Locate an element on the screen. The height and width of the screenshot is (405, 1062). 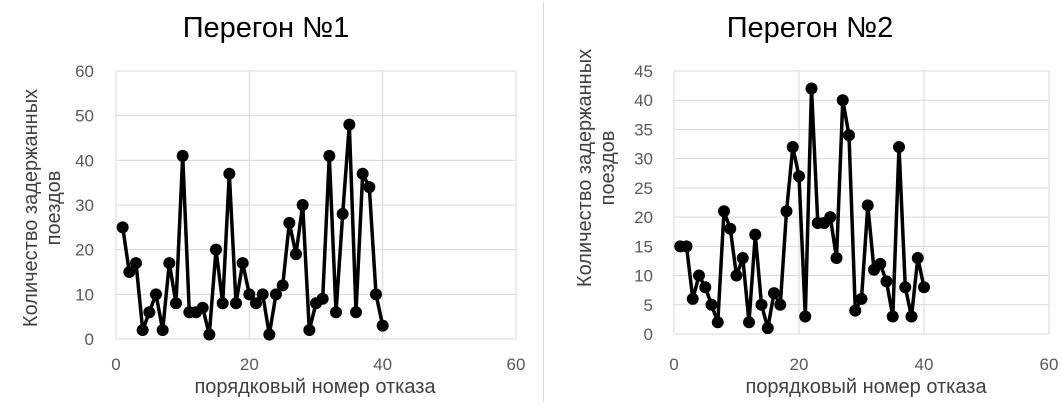
series-line is located at coordinates (803, 208).